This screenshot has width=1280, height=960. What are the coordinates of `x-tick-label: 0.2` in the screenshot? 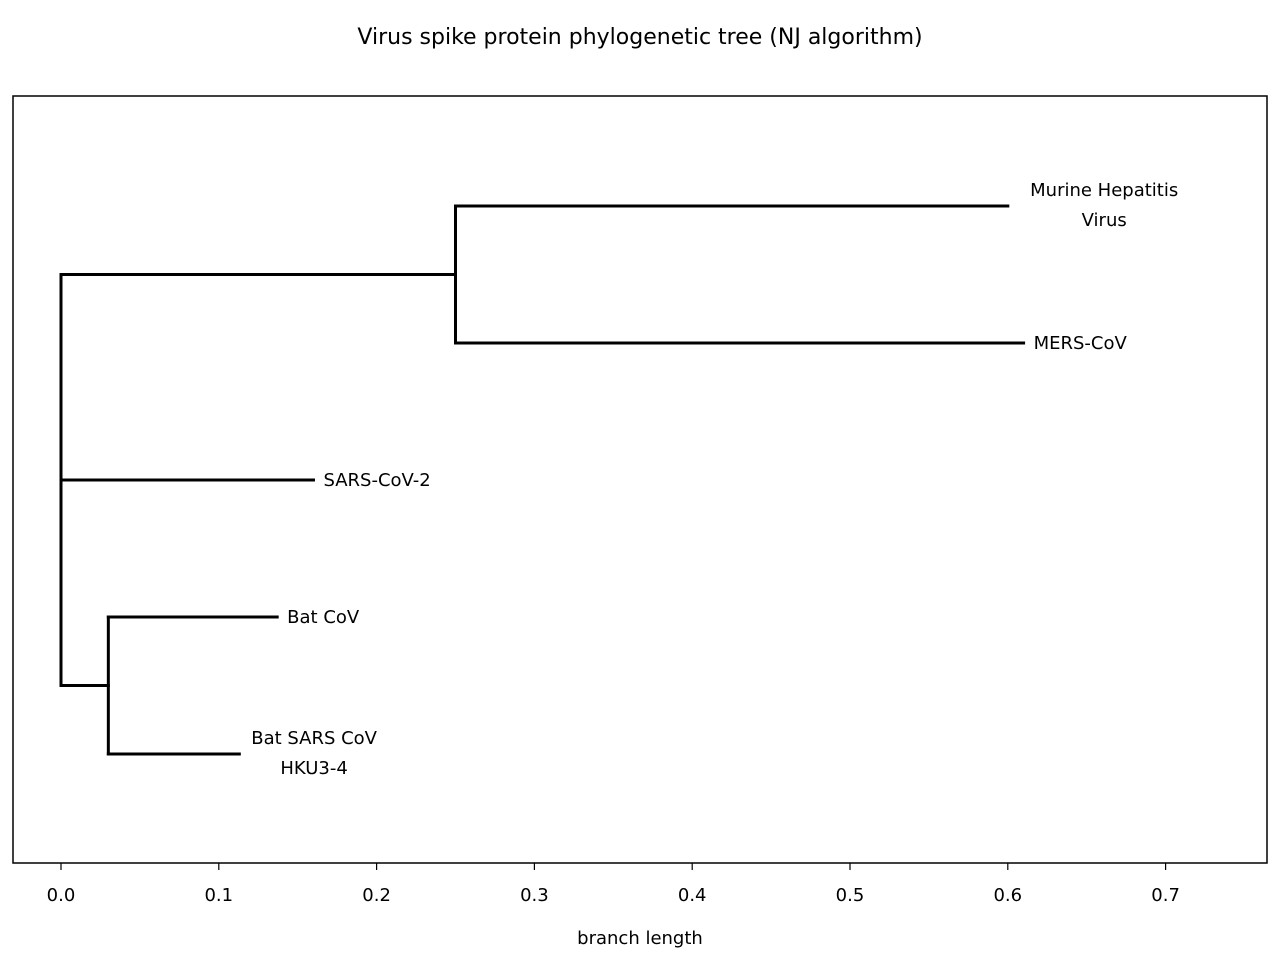 It's located at (376, 895).